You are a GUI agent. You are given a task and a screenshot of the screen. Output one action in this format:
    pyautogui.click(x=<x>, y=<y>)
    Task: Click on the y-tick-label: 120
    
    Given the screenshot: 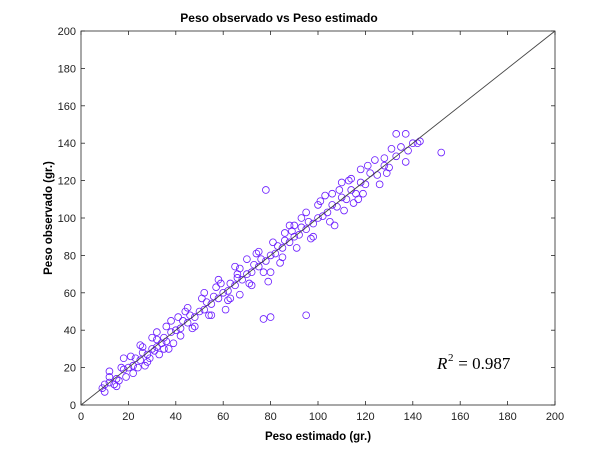 What is the action you would take?
    pyautogui.click(x=67, y=182)
    